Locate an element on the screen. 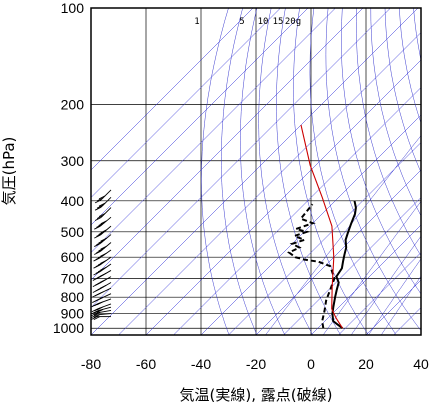 This screenshot has height=408, width=431. x-axis-label: 気温(実線), 露点(破線) is located at coordinates (256, 395).